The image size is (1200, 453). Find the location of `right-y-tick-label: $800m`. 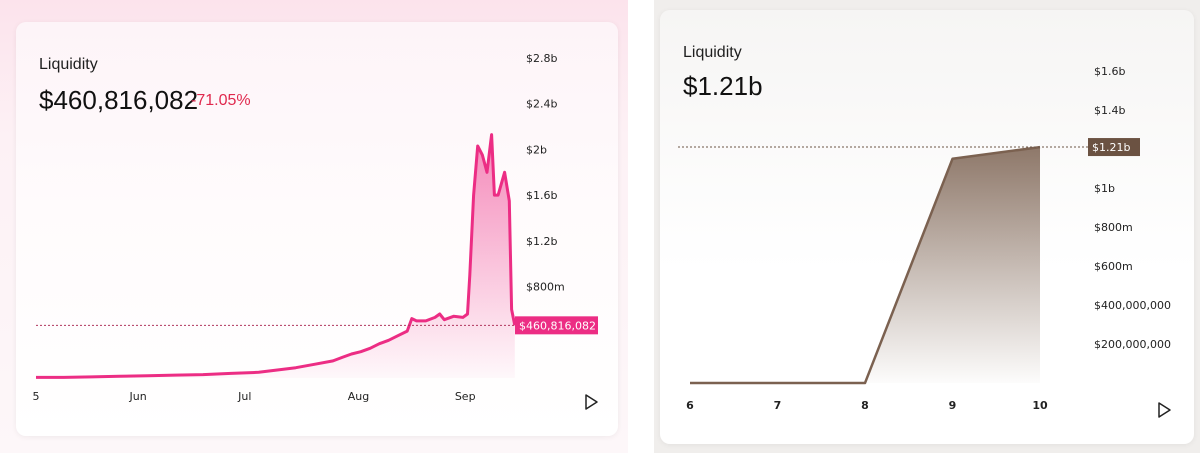

right-y-tick-label: $800m is located at coordinates (1113, 227).